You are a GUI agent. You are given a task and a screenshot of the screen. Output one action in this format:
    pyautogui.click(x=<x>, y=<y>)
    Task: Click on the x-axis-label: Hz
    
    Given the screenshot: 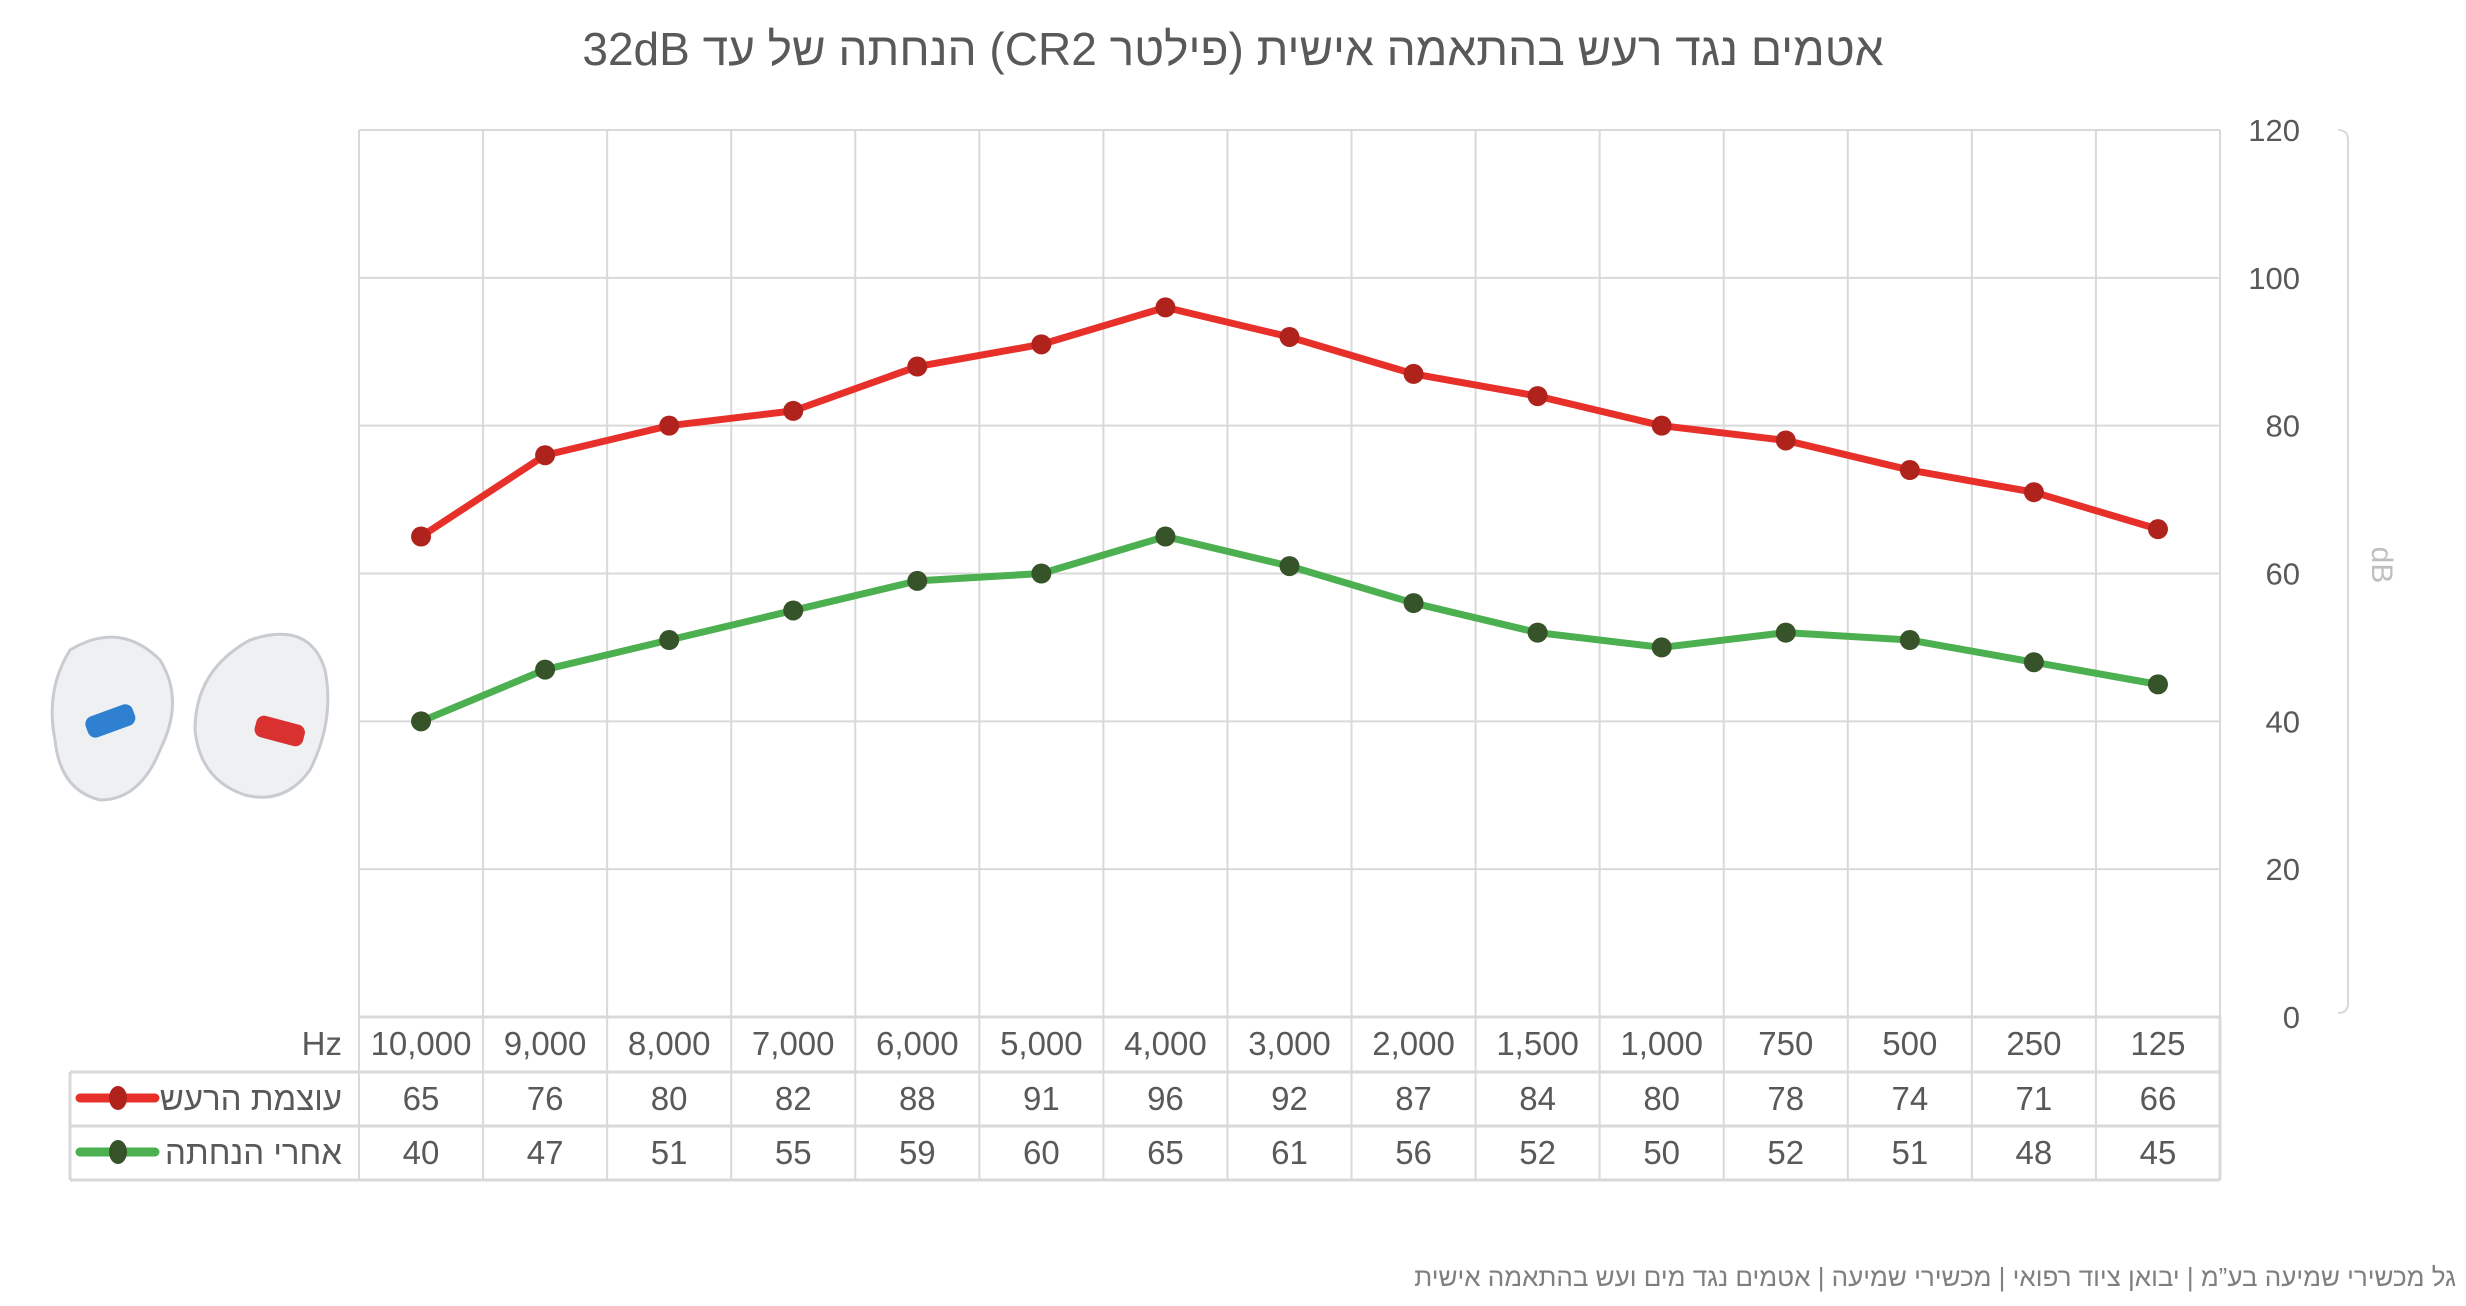 What is the action you would take?
    pyautogui.click(x=322, y=1043)
    